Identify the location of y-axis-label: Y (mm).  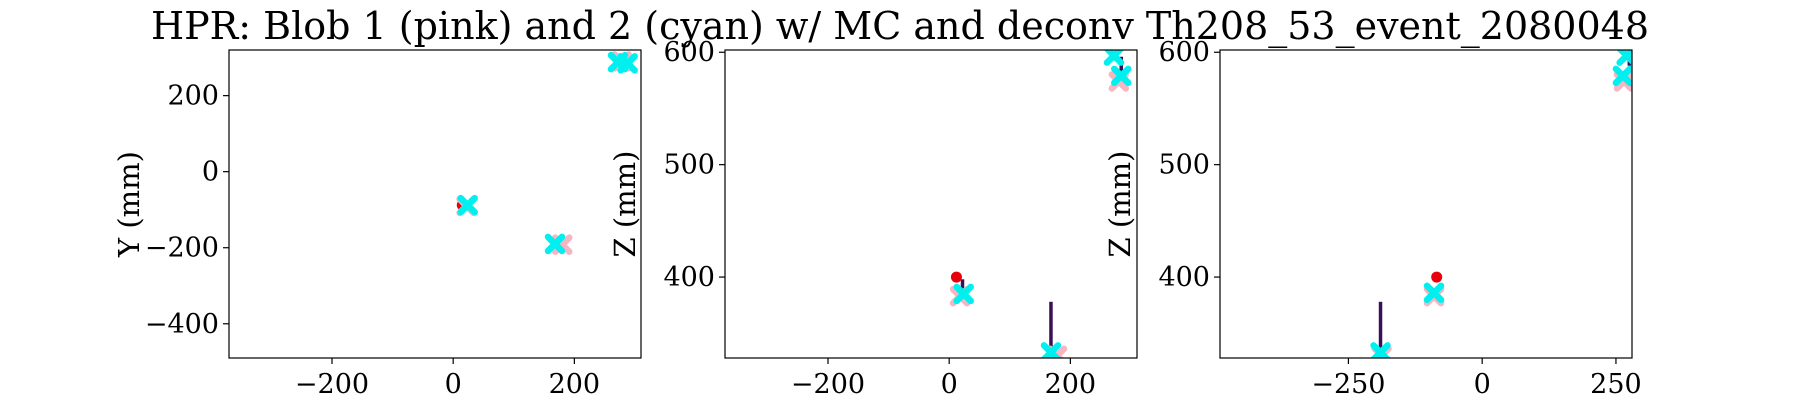
(129, 204).